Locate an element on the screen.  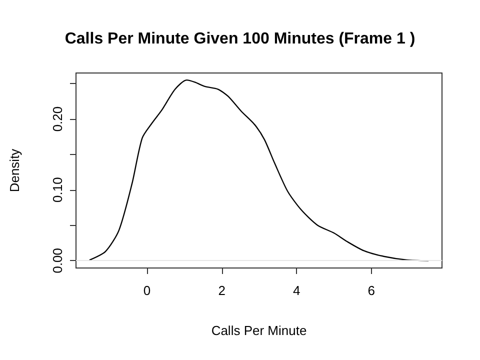
y-tick-label: 0.10 is located at coordinates (57, 189).